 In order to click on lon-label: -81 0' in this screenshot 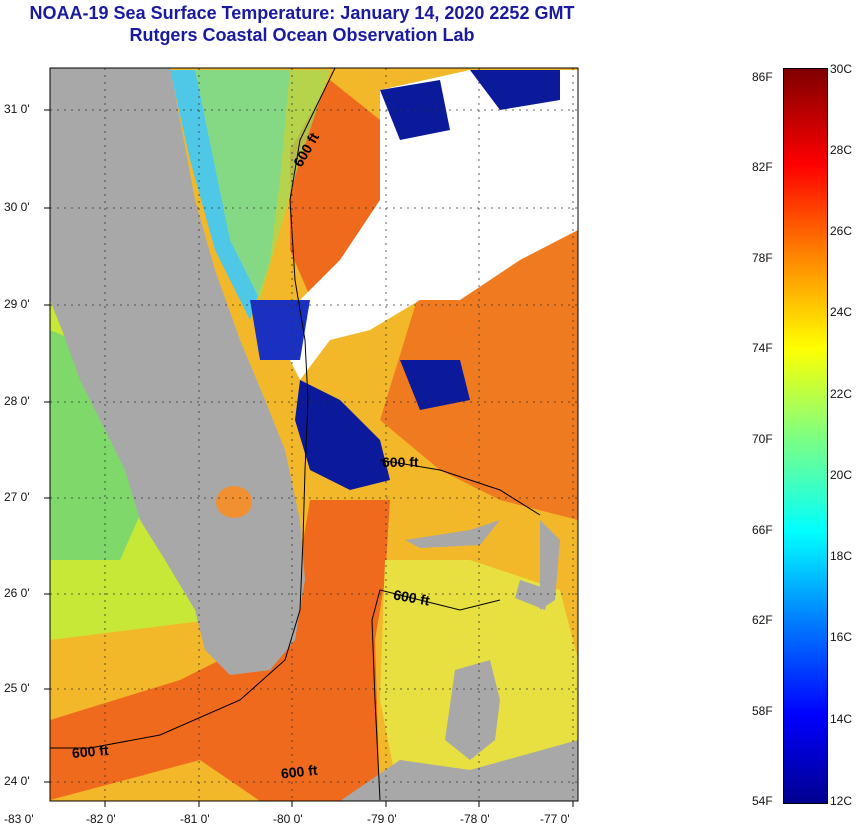, I will do `click(195, 819)`.